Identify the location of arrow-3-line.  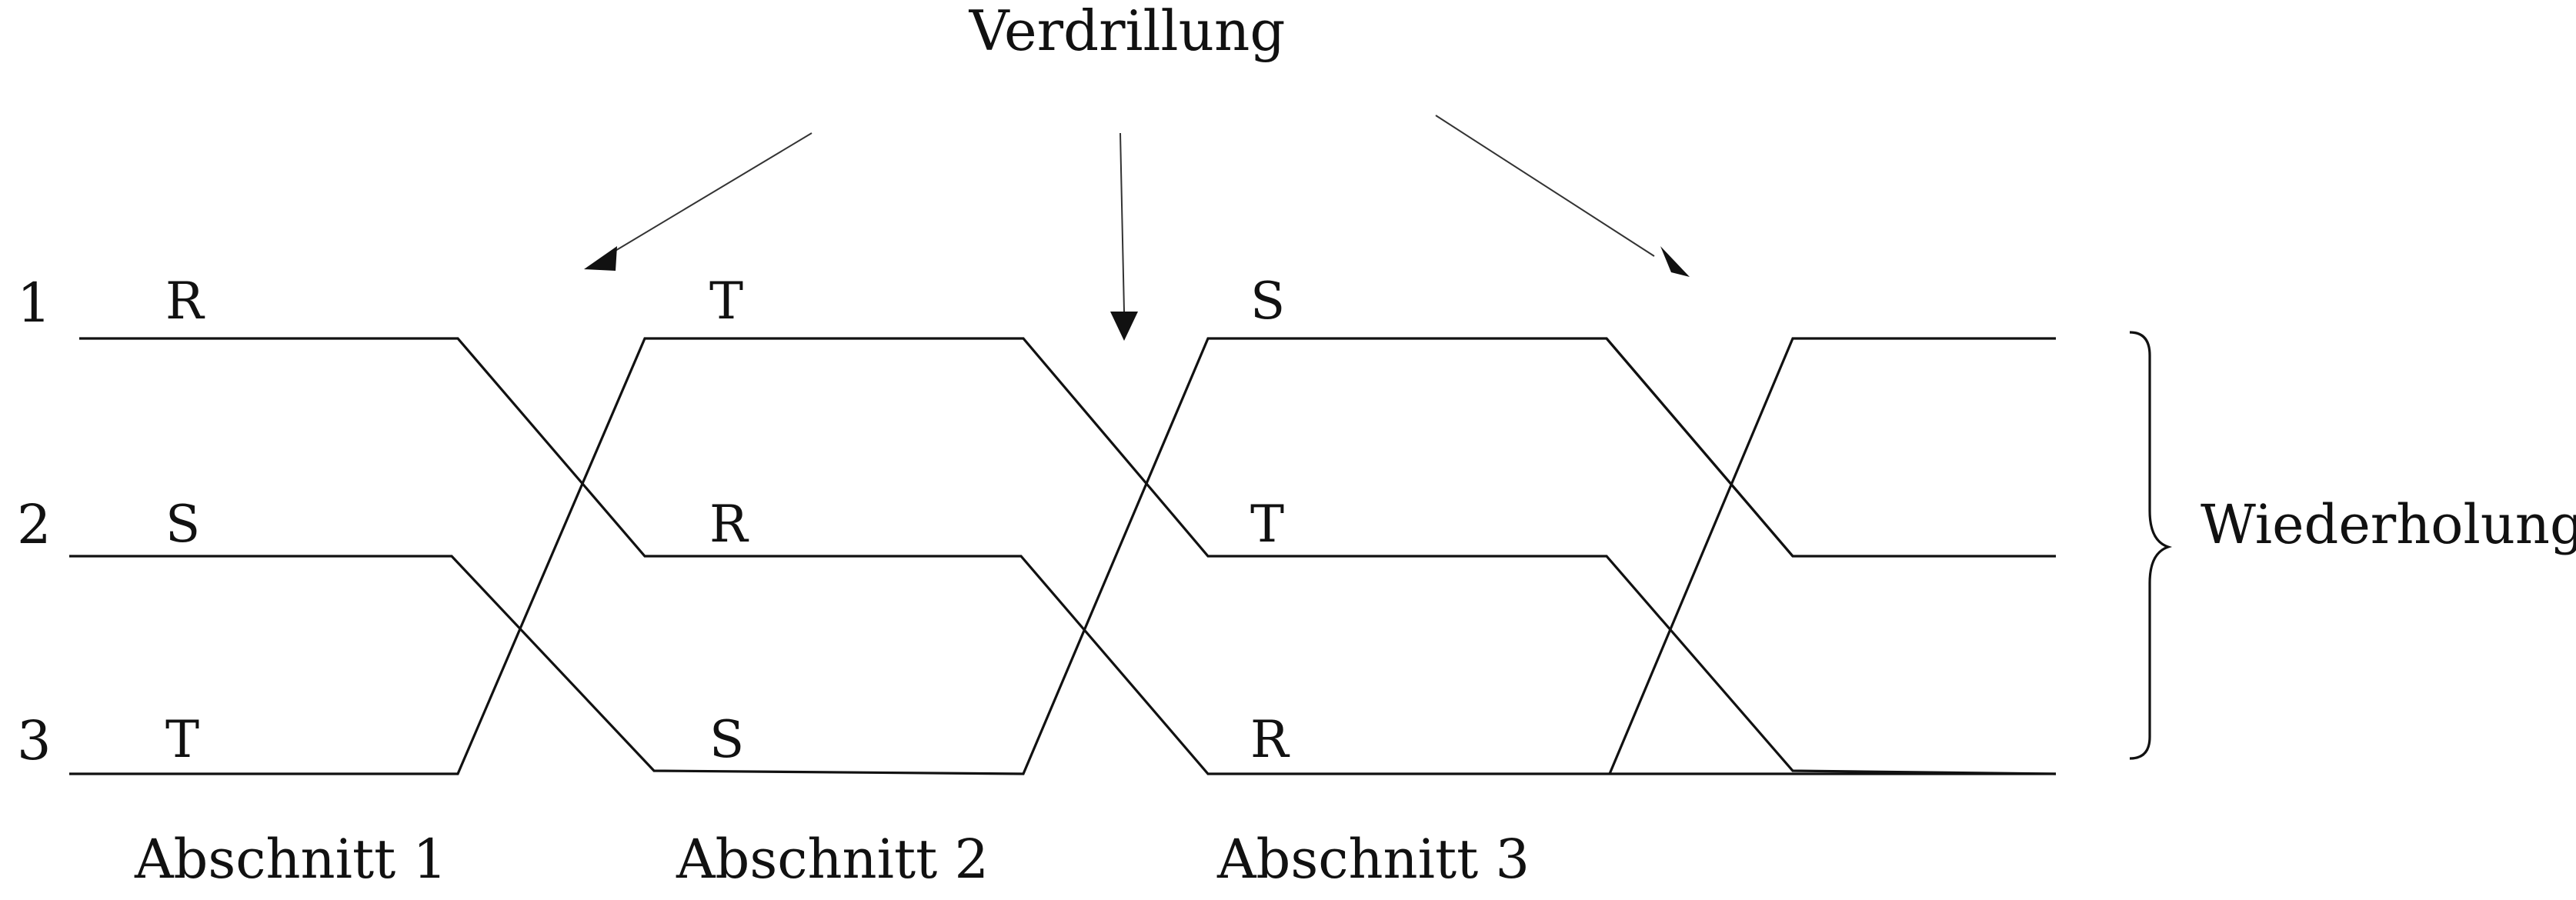
(1545, 186).